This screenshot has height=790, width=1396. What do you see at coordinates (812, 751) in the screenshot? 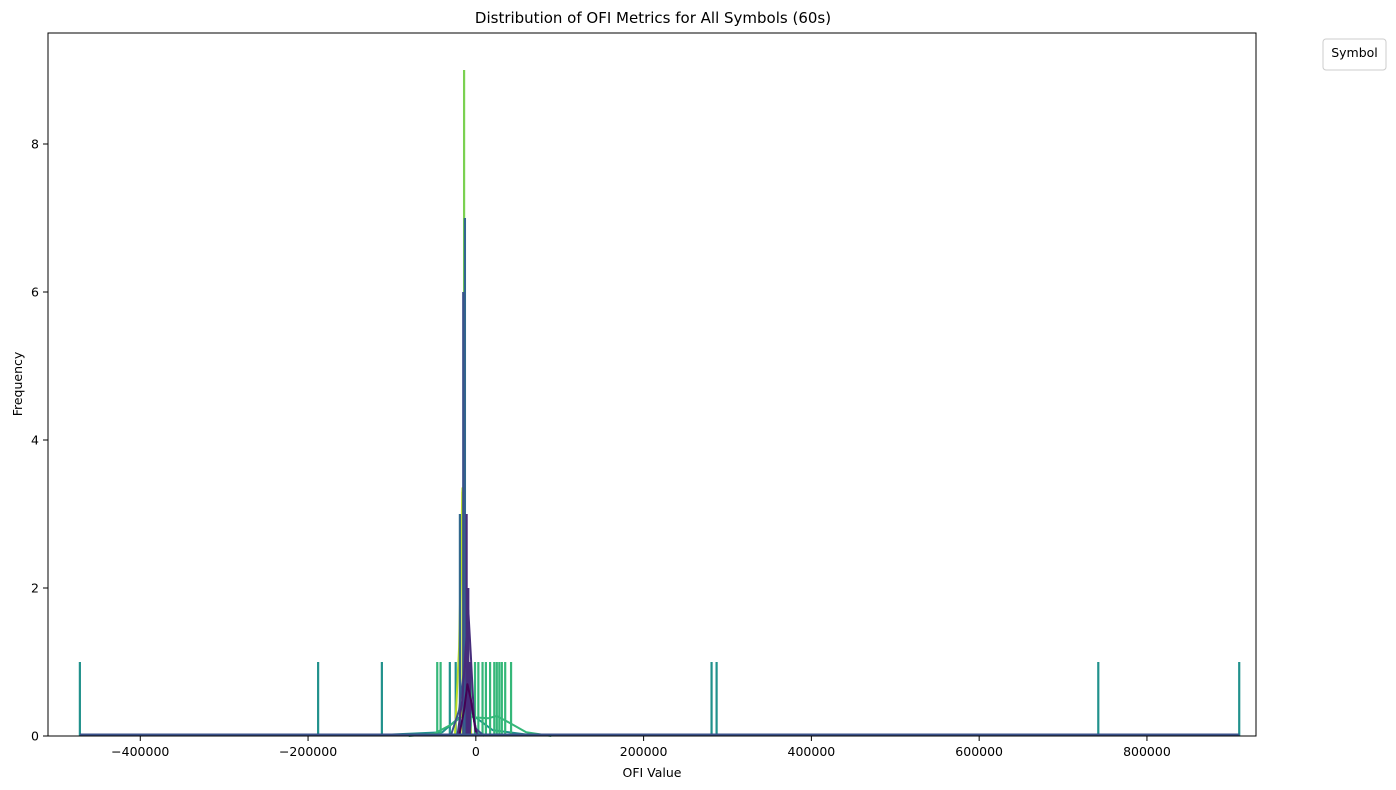
I see `x-tick-label: 400000` at bounding box center [812, 751].